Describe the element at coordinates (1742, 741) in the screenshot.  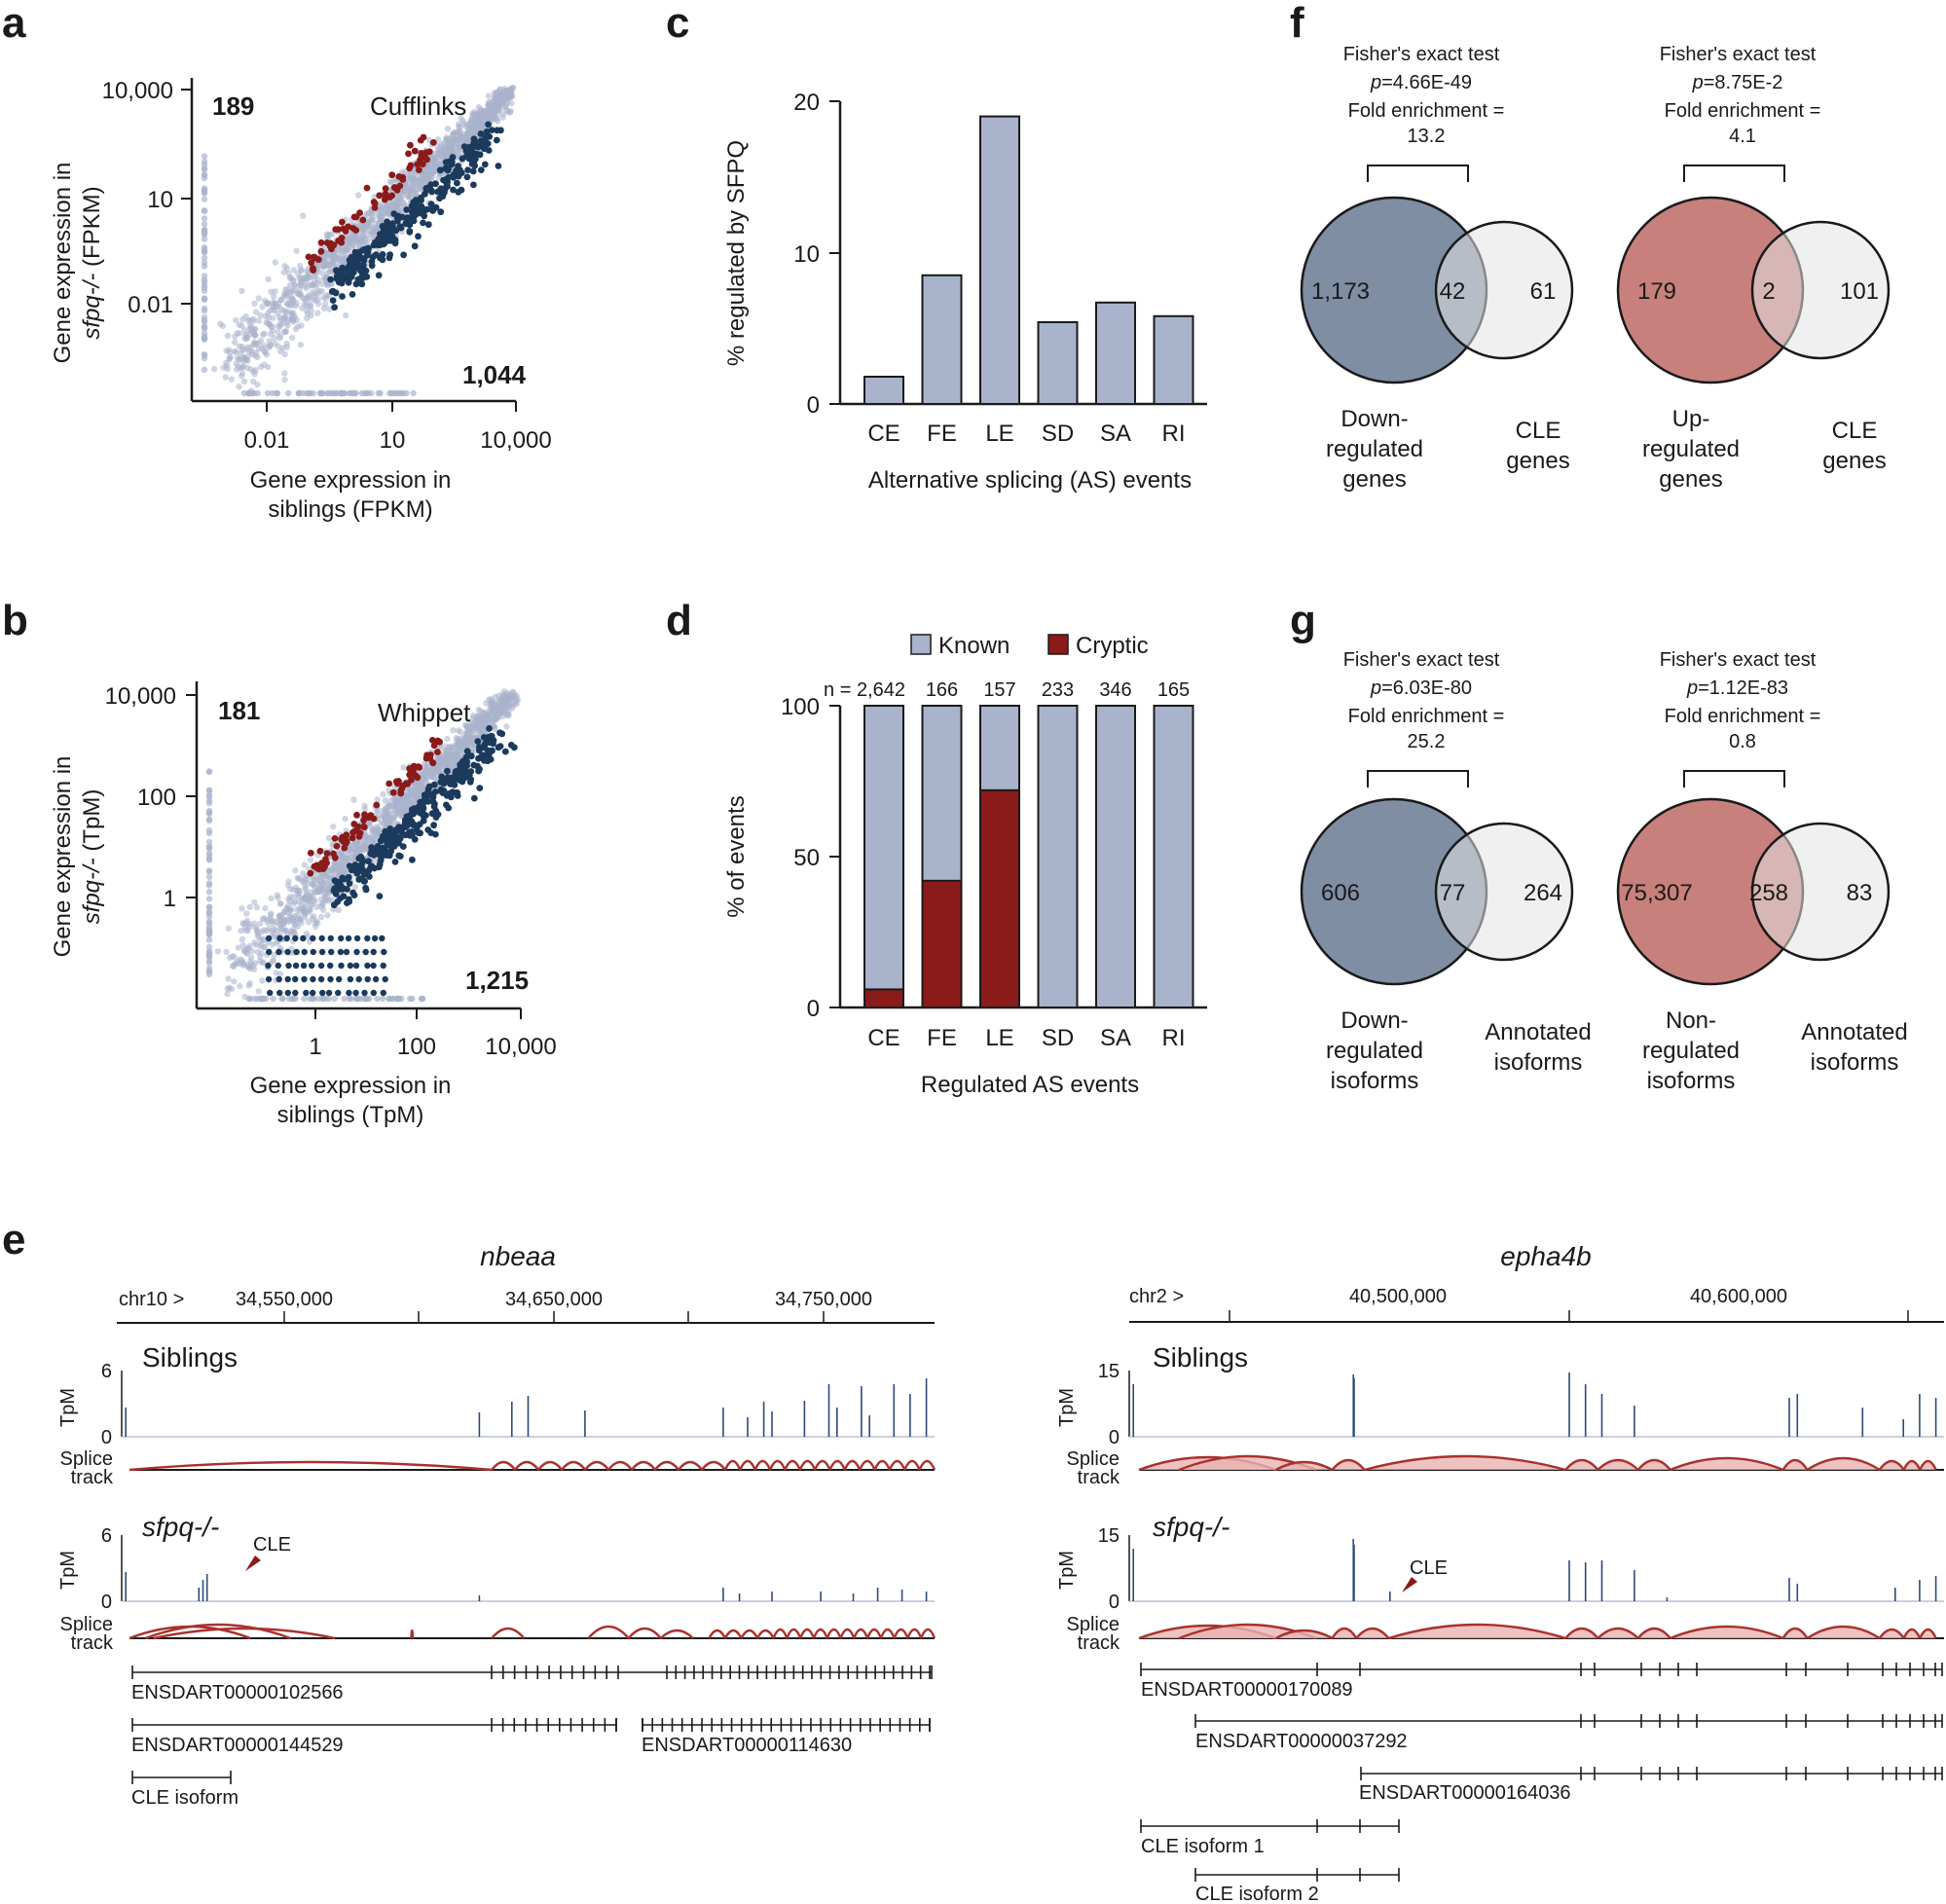
I see `venn-fold-value: 0.8` at that location.